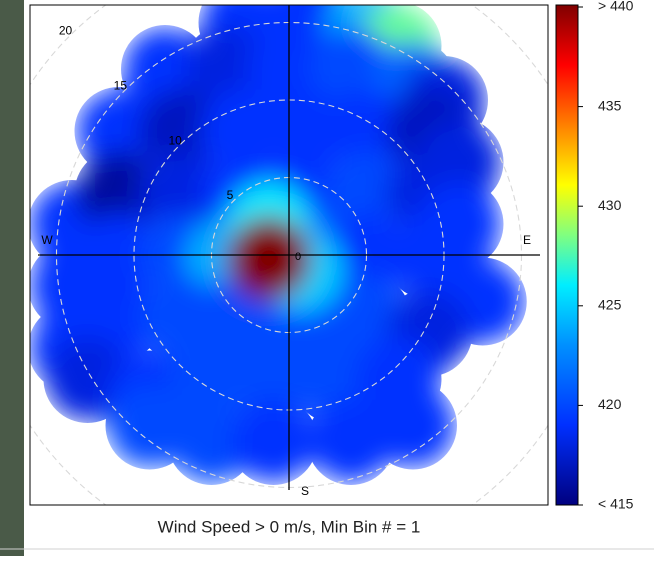 This screenshot has width=654, height=561. Describe the element at coordinates (567, 255) in the screenshot. I see `colorbar-gradient` at that location.